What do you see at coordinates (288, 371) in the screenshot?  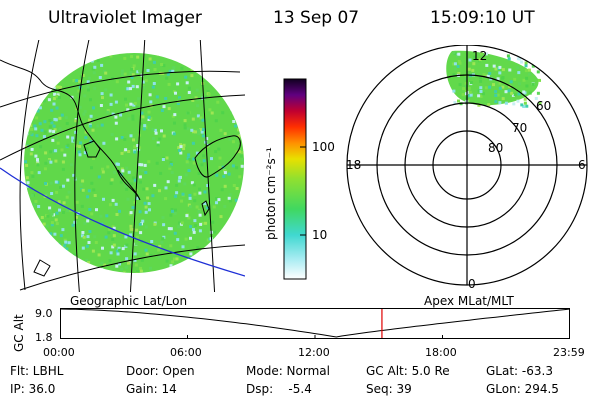 I see `info-mode: Mode: Normal` at bounding box center [288, 371].